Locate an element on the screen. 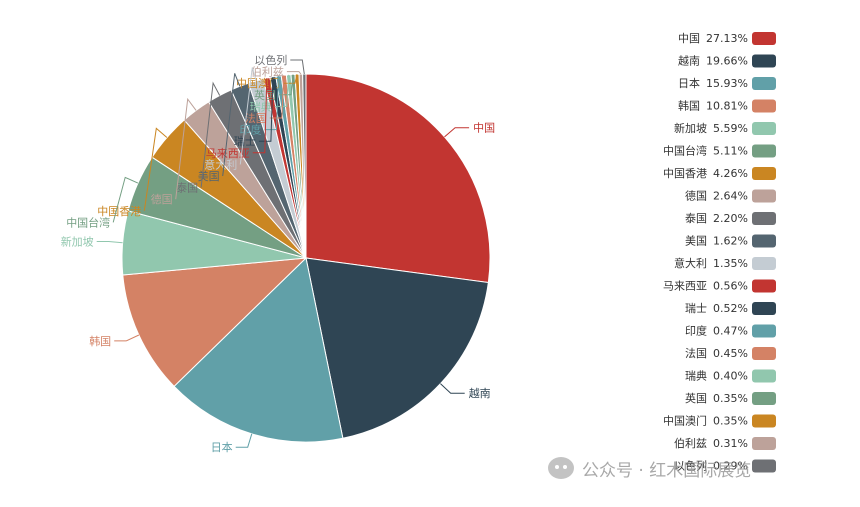 Image resolution: width=860 pixels, height=507 pixels. slice-label-18: 伯利兹 is located at coordinates (267, 72).